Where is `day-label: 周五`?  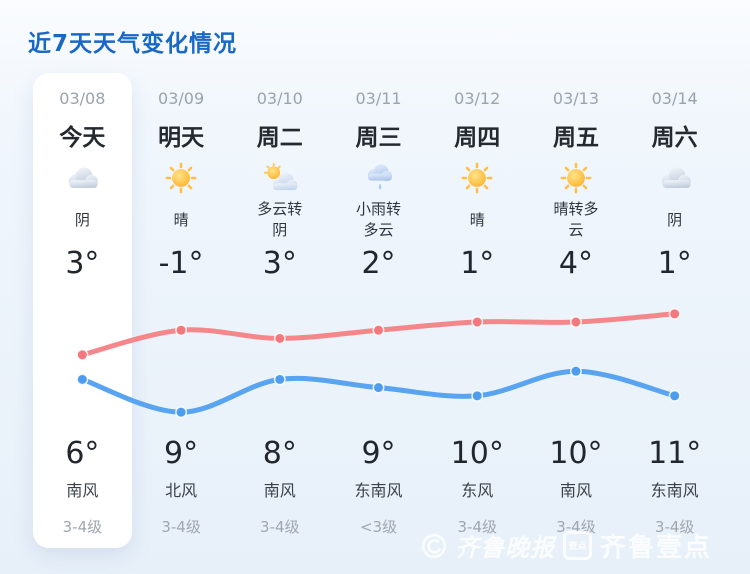
day-label: 周五 is located at coordinates (575, 138).